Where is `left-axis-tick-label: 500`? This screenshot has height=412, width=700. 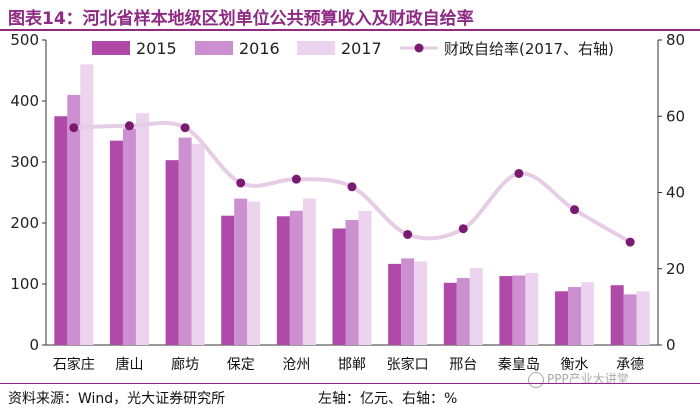 left-axis-tick-label: 500 is located at coordinates (24, 40).